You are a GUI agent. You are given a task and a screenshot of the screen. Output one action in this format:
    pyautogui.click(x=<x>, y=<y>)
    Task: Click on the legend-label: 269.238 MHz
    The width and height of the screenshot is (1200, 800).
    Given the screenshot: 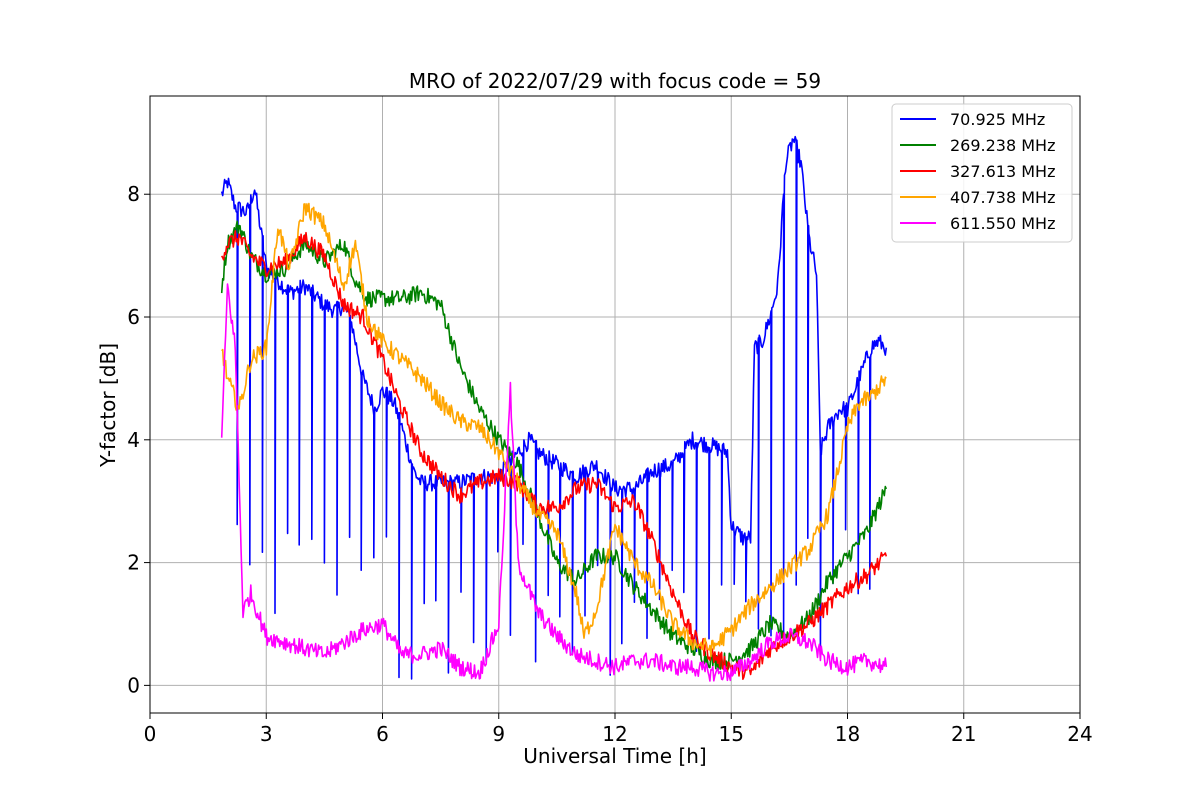 What is the action you would take?
    pyautogui.click(x=1002, y=145)
    